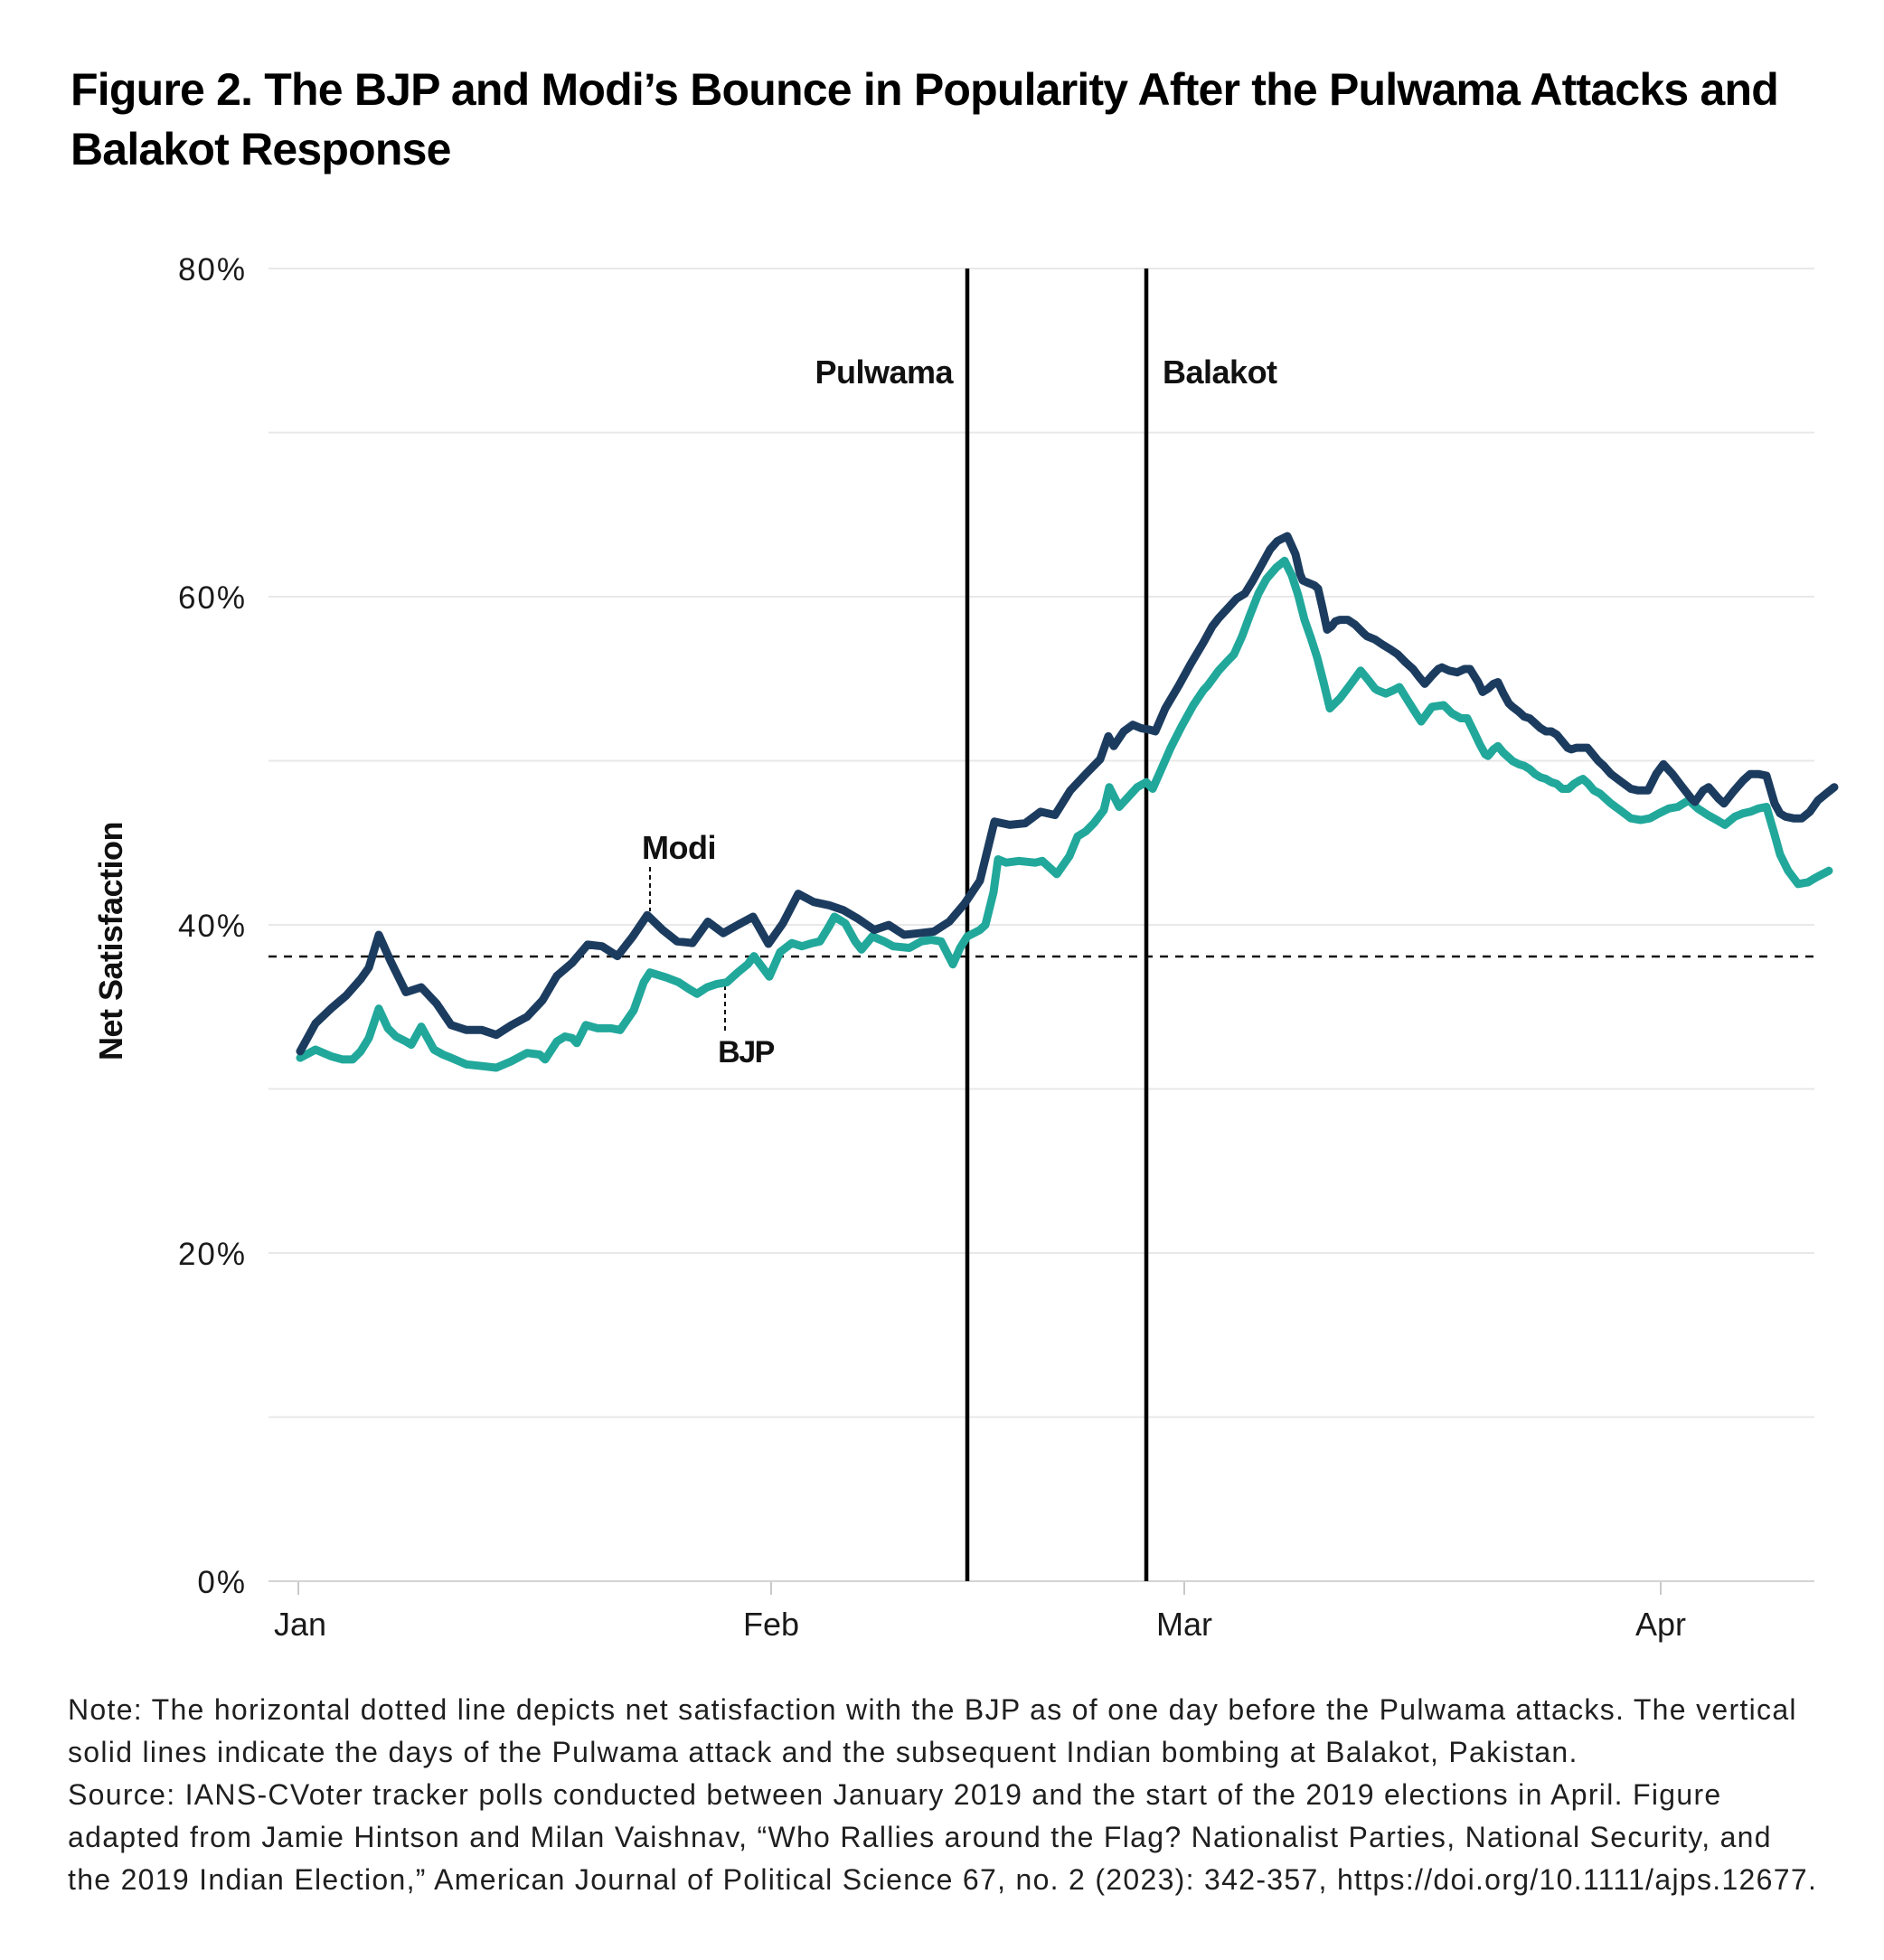 Image resolution: width=1884 pixels, height=1960 pixels. Describe the element at coordinates (222, 1582) in the screenshot. I see `svg-text: 0%` at that location.